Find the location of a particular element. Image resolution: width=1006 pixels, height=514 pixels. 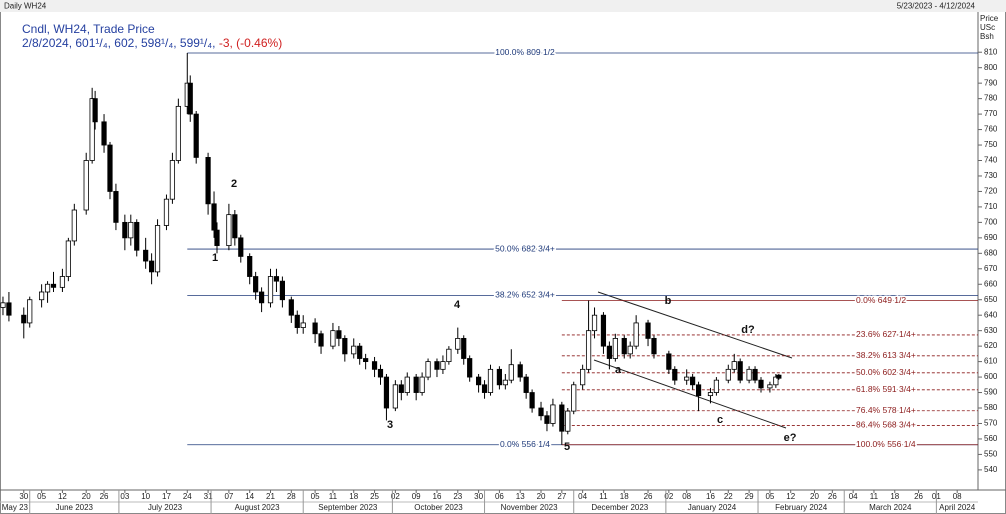

fib-label: 61.8% 591 3/4+ is located at coordinates (886, 389).